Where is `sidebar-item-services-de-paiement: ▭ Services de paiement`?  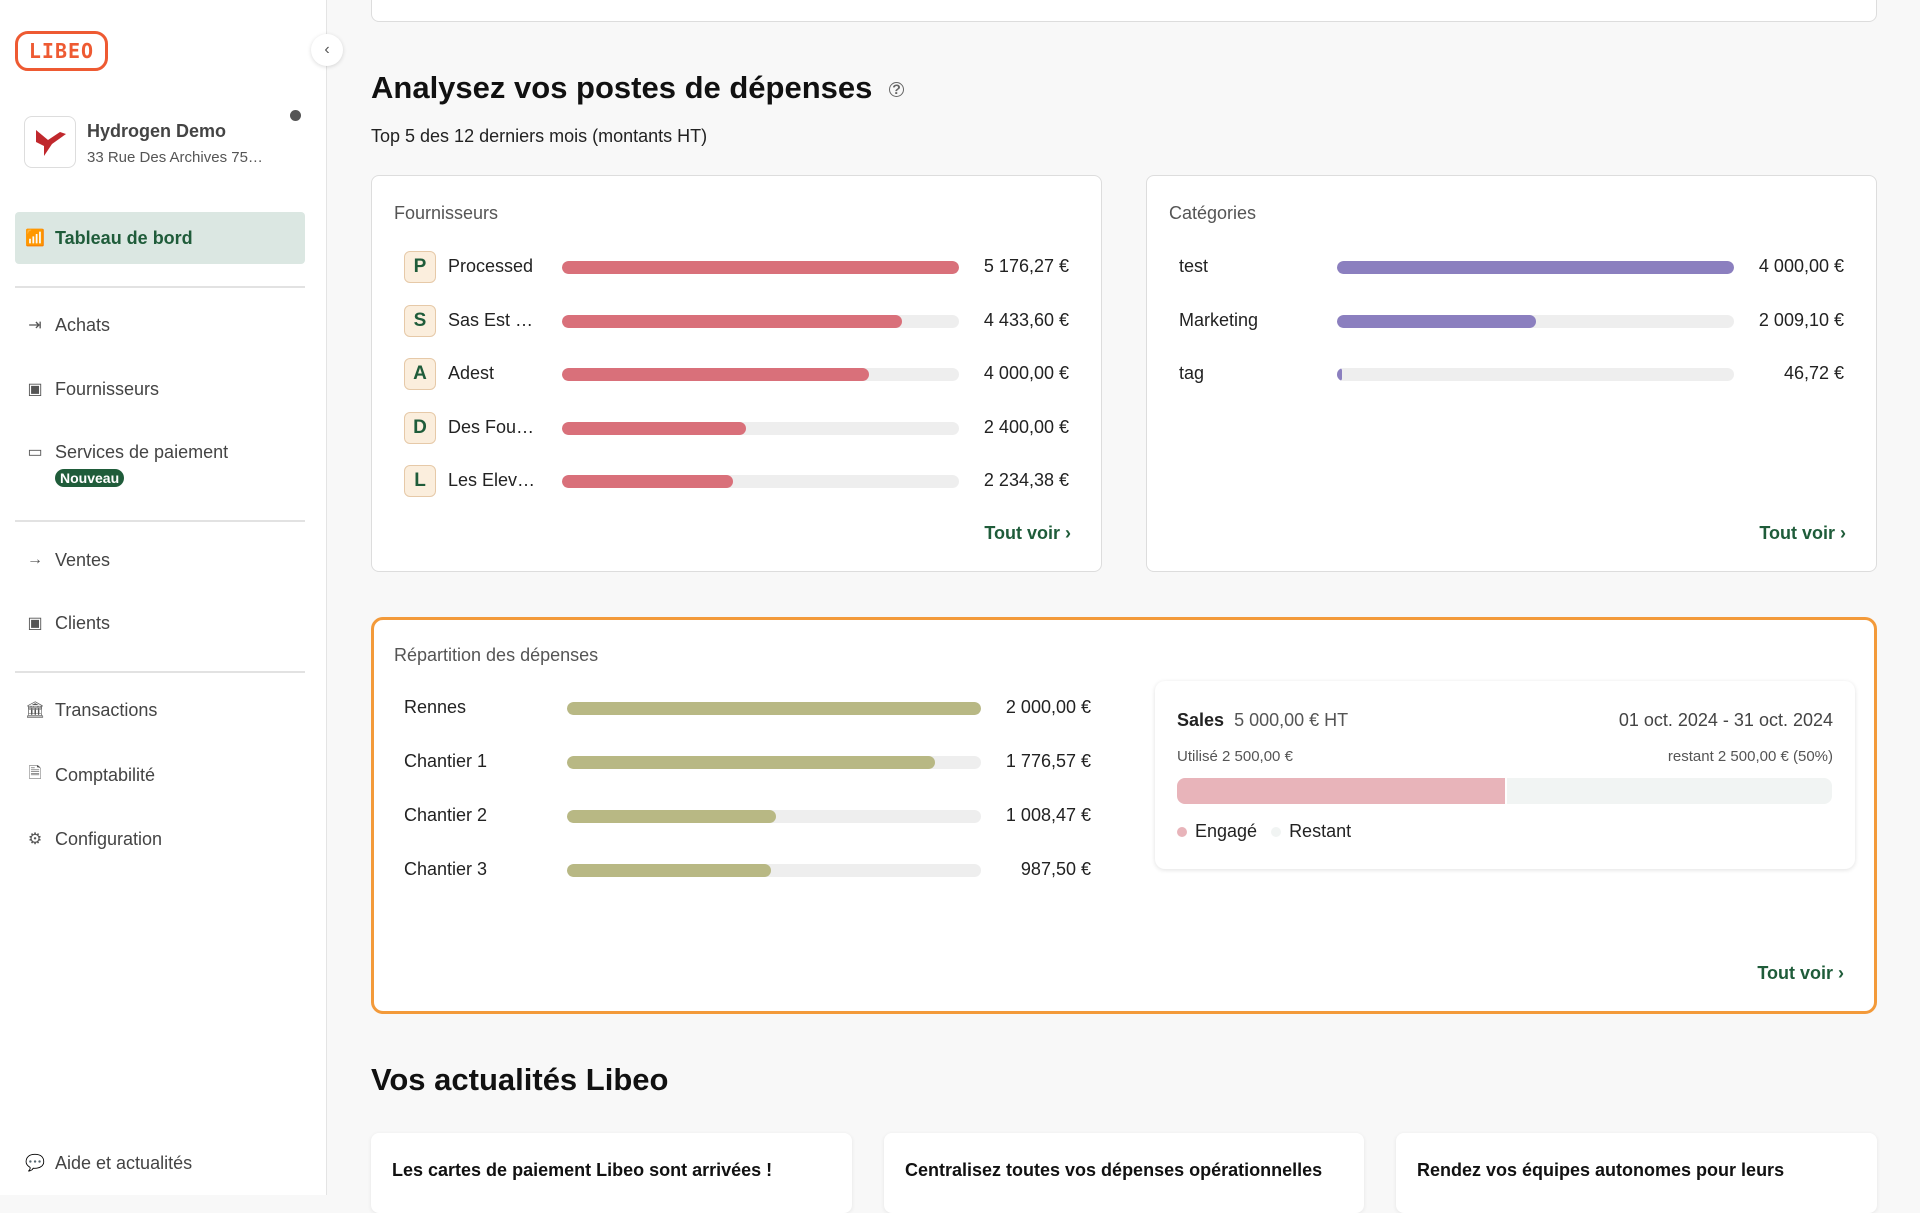 sidebar-item-services-de-paiement: ▭ Services de paiement is located at coordinates (160, 452).